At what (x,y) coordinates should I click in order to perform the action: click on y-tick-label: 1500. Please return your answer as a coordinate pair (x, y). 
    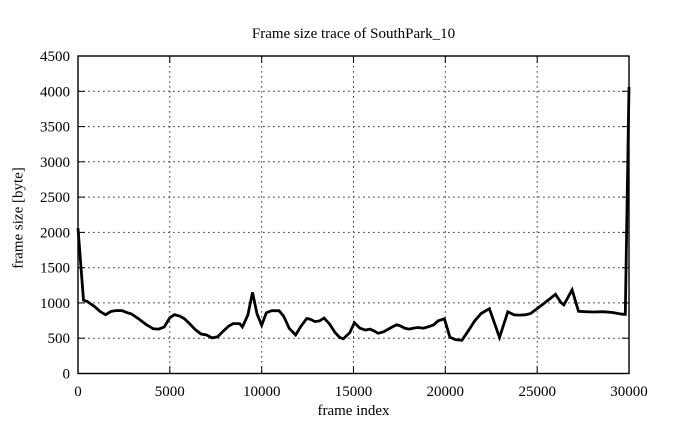
    Looking at the image, I should click on (55, 269).